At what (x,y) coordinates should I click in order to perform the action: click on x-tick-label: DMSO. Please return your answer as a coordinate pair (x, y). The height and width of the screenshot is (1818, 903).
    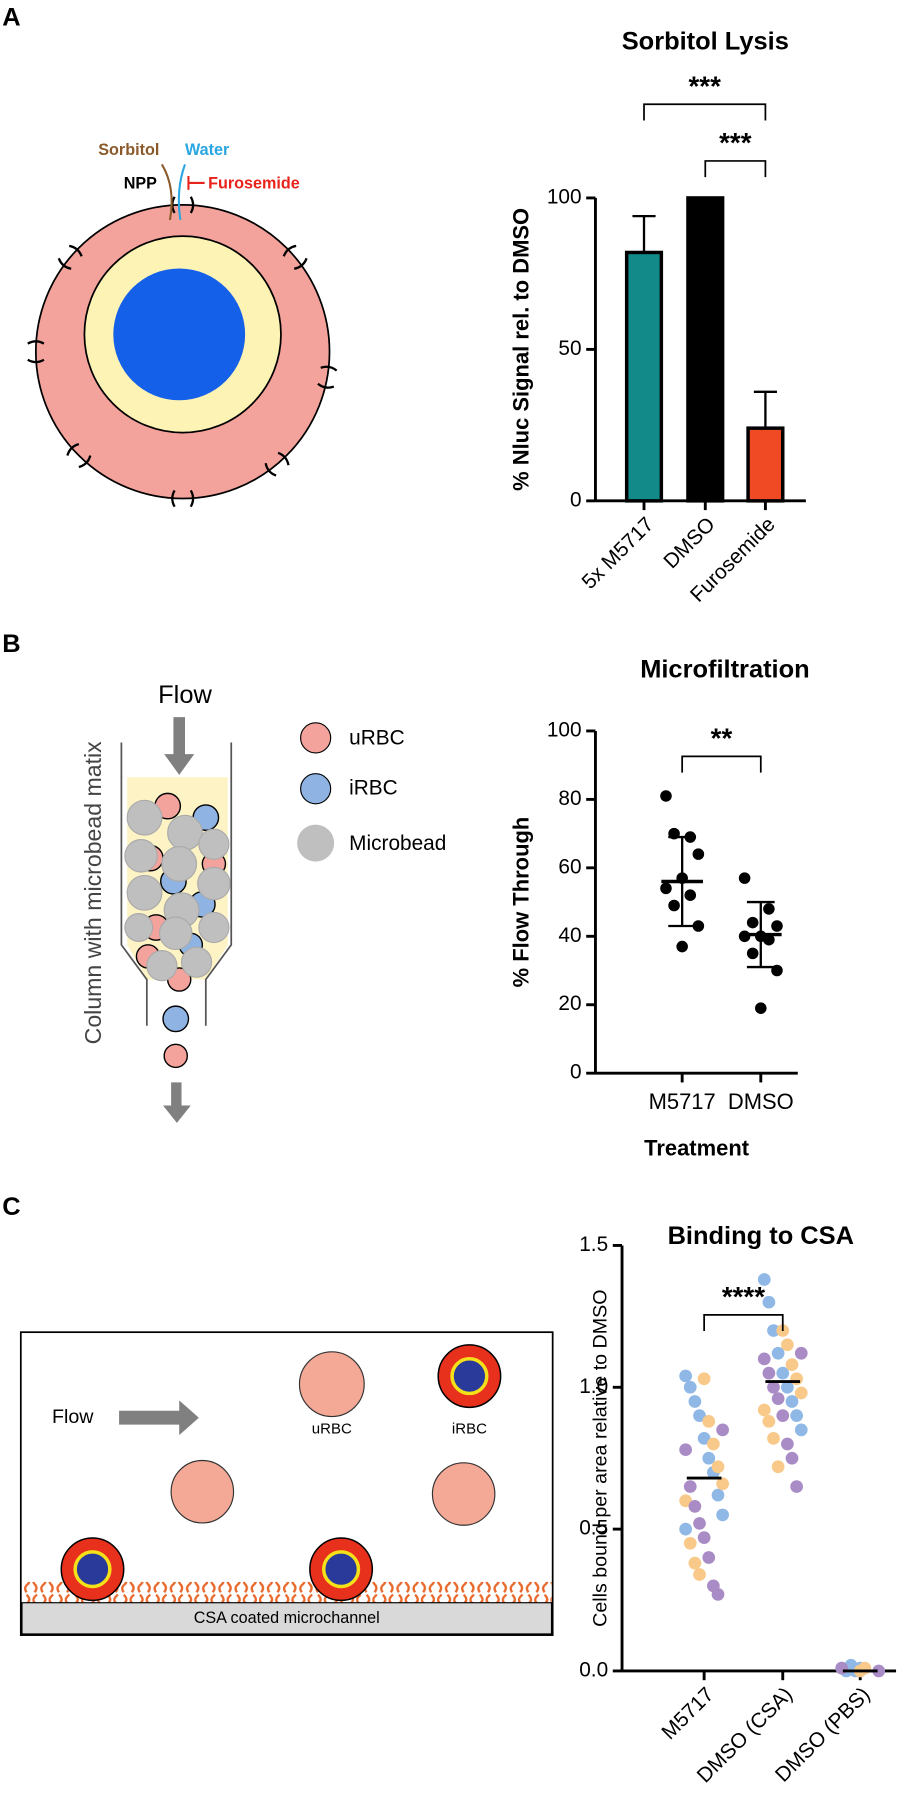
    Looking at the image, I should click on (761, 1101).